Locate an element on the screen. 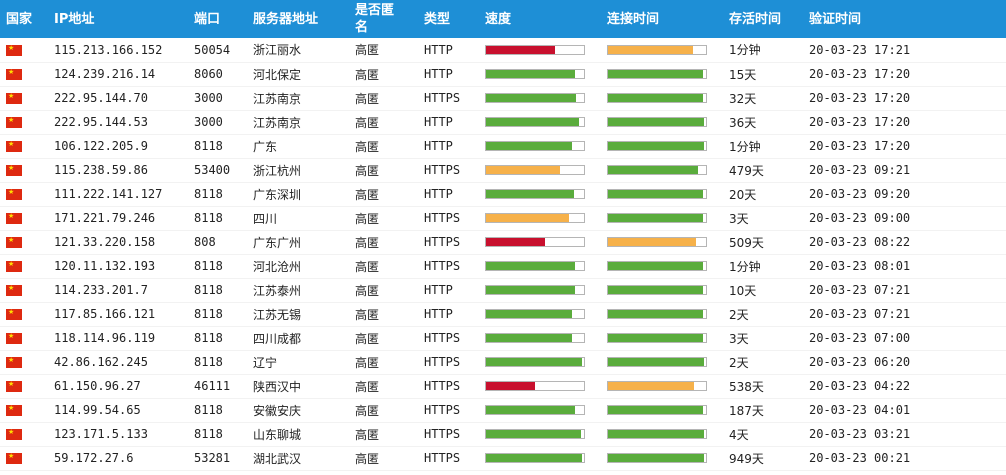 The width and height of the screenshot is (1006, 475). location-cell: 山东聊城 is located at coordinates (298, 434).